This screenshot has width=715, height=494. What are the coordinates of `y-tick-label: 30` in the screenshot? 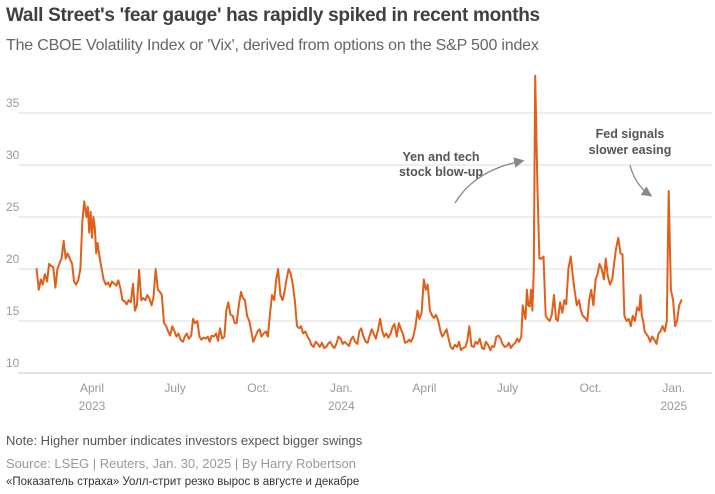 It's located at (13, 155).